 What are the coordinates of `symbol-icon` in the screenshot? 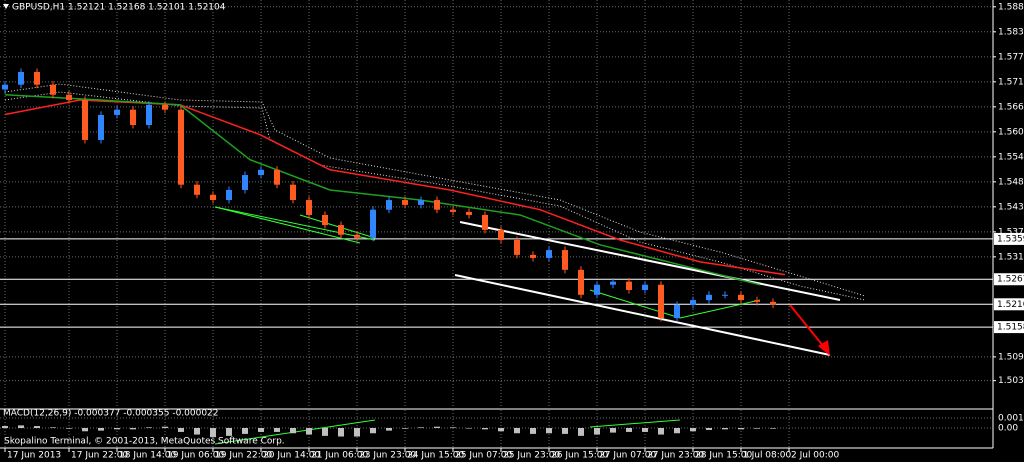 It's located at (6, 6).